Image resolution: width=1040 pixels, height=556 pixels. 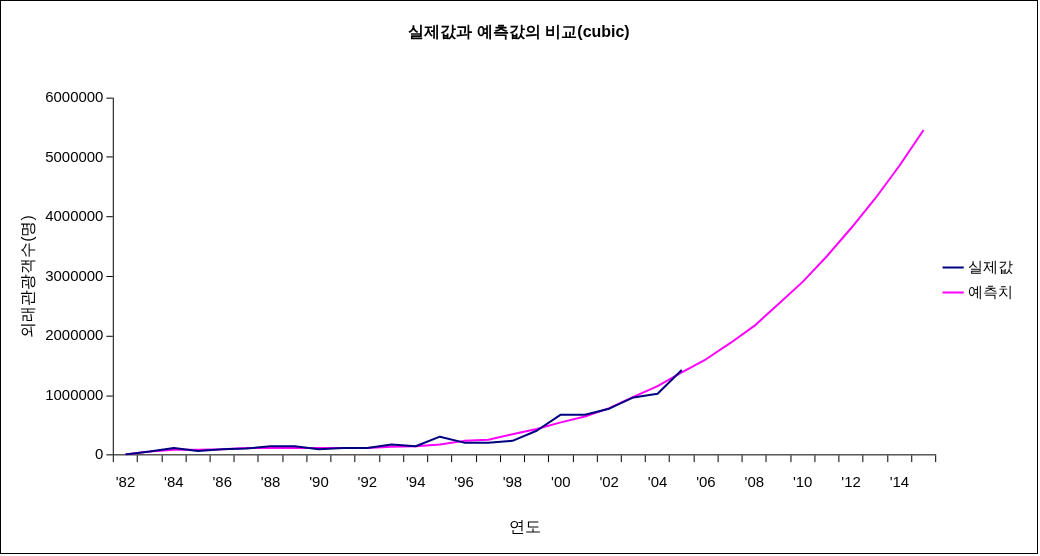 What do you see at coordinates (270, 482) in the screenshot?
I see `x-tick-label: '88` at bounding box center [270, 482].